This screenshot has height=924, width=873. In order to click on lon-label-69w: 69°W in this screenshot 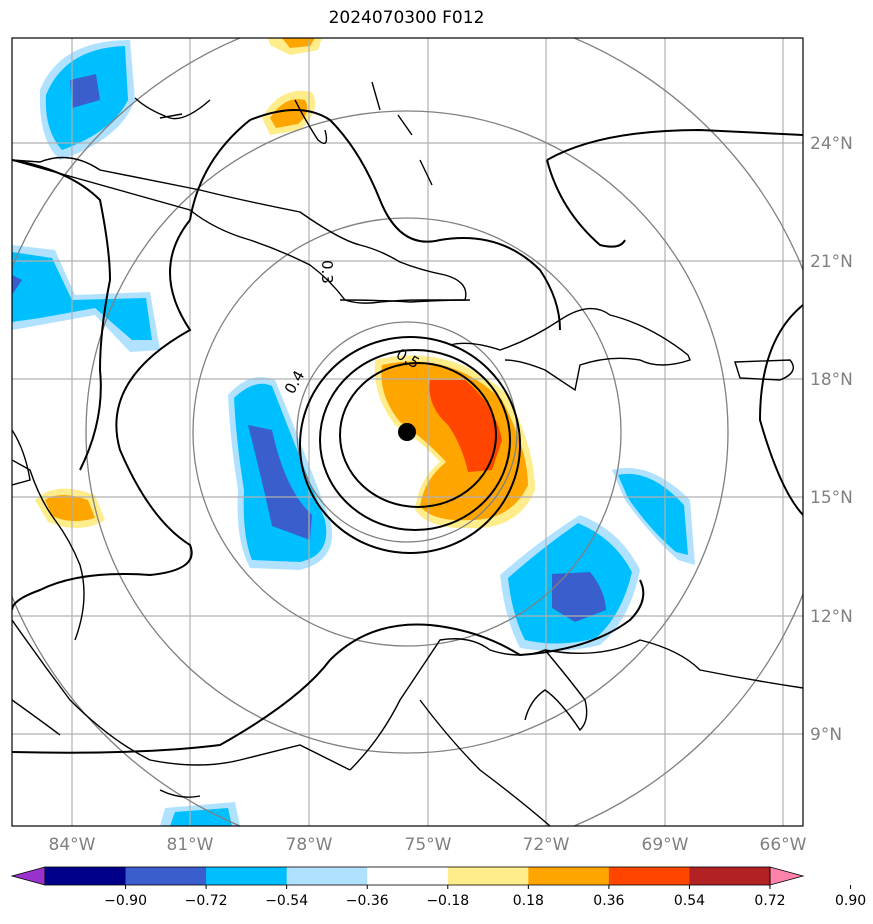, I will do `click(665, 845)`.